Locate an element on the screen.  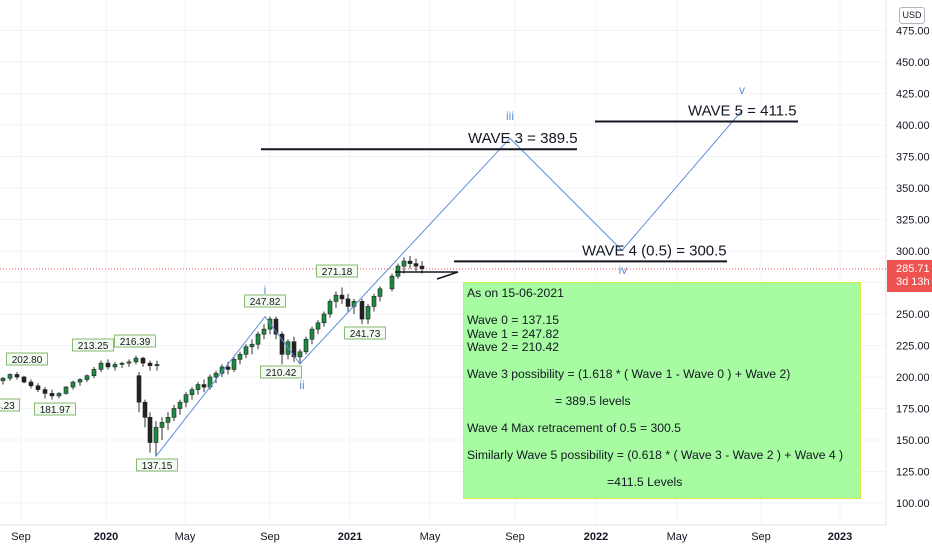
wave-number-label: ii is located at coordinates (301, 385).